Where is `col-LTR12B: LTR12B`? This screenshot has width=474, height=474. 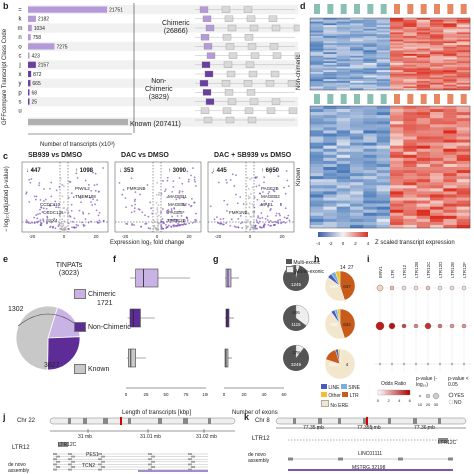
col-LTR12B: LTR12B is located at coordinates (416, 270).